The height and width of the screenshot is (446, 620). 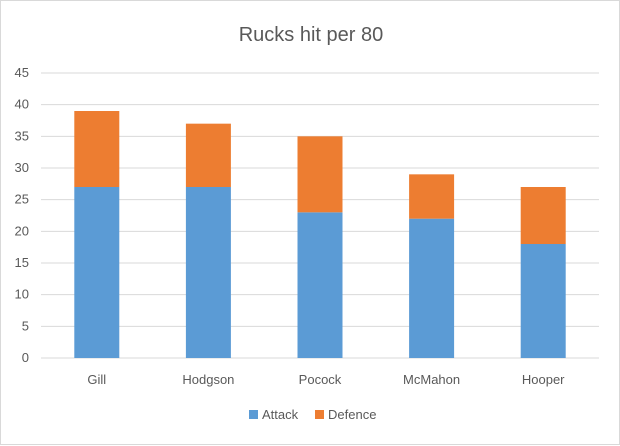 I want to click on y-tick-label: 5, so click(x=25, y=325).